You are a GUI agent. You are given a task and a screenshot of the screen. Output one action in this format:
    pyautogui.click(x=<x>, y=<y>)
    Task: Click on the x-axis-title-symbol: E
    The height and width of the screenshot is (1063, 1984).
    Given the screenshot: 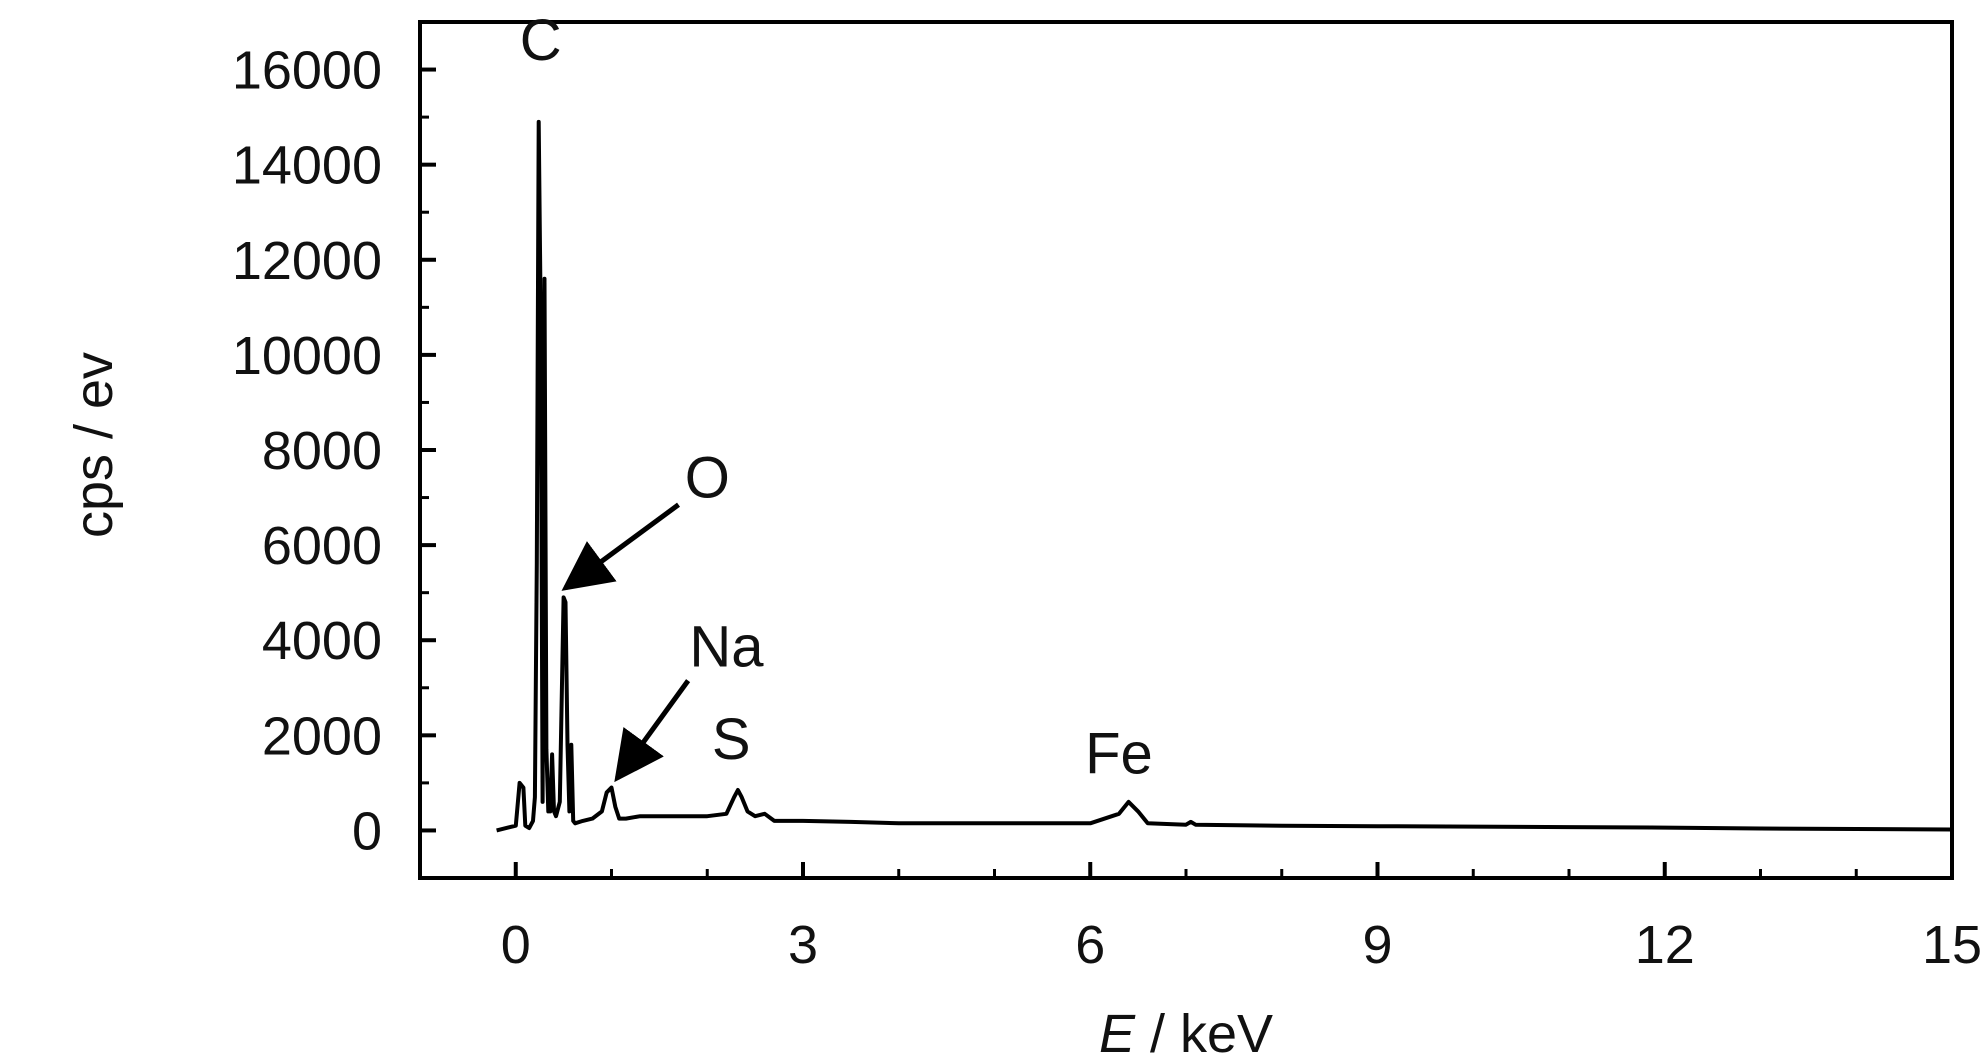 What is the action you would take?
    pyautogui.click(x=1117, y=1033)
    